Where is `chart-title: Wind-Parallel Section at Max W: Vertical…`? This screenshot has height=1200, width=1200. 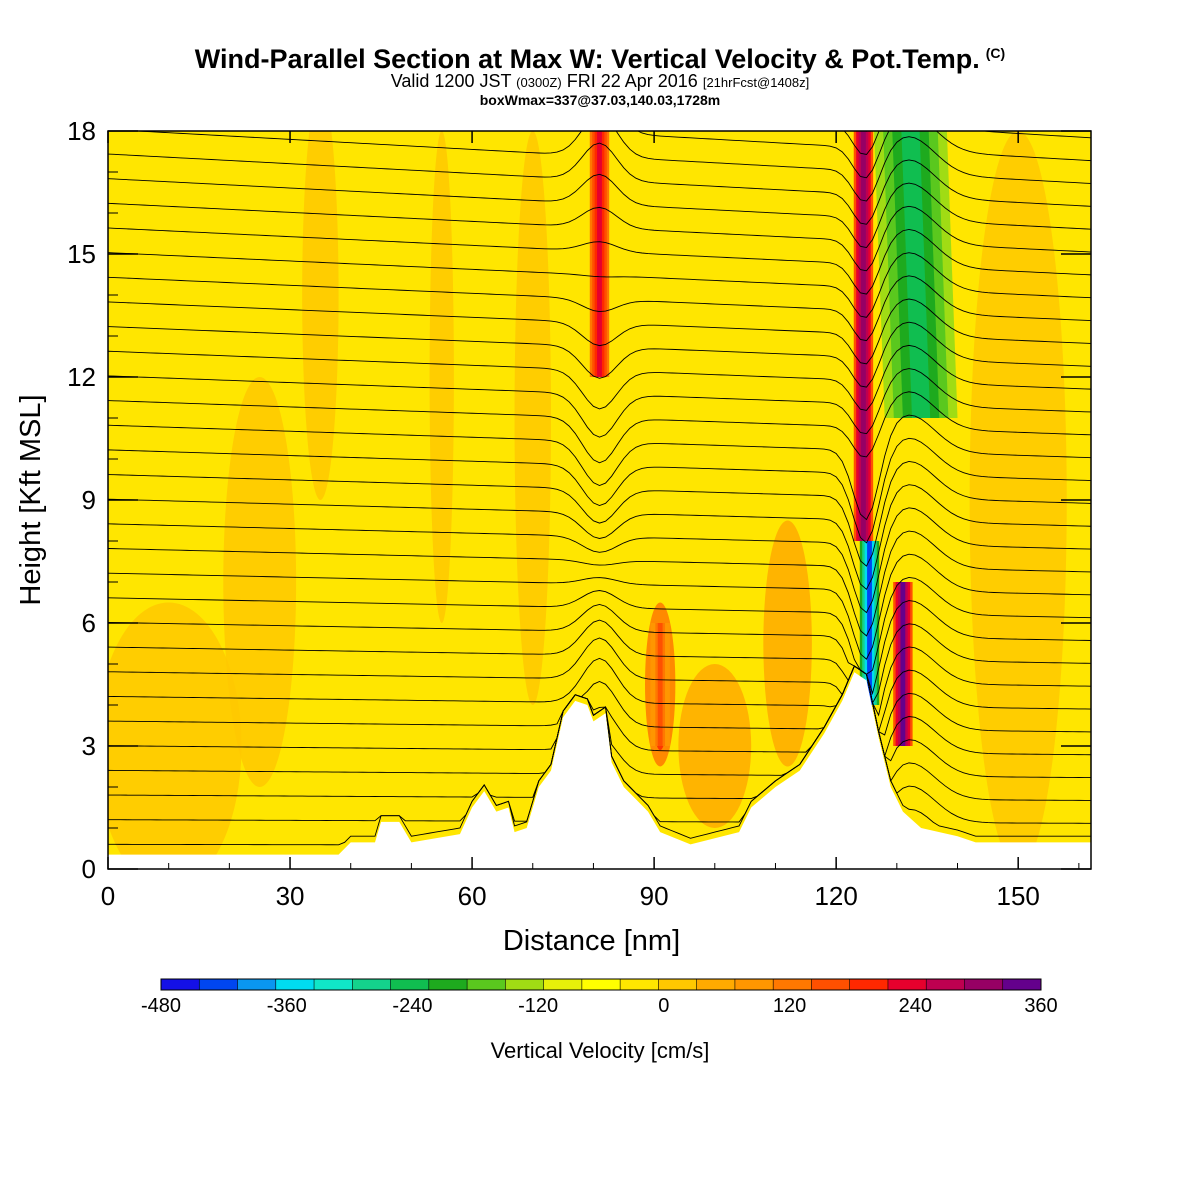 chart-title: Wind-Parallel Section at Max W: Vertical… is located at coordinates (600, 59).